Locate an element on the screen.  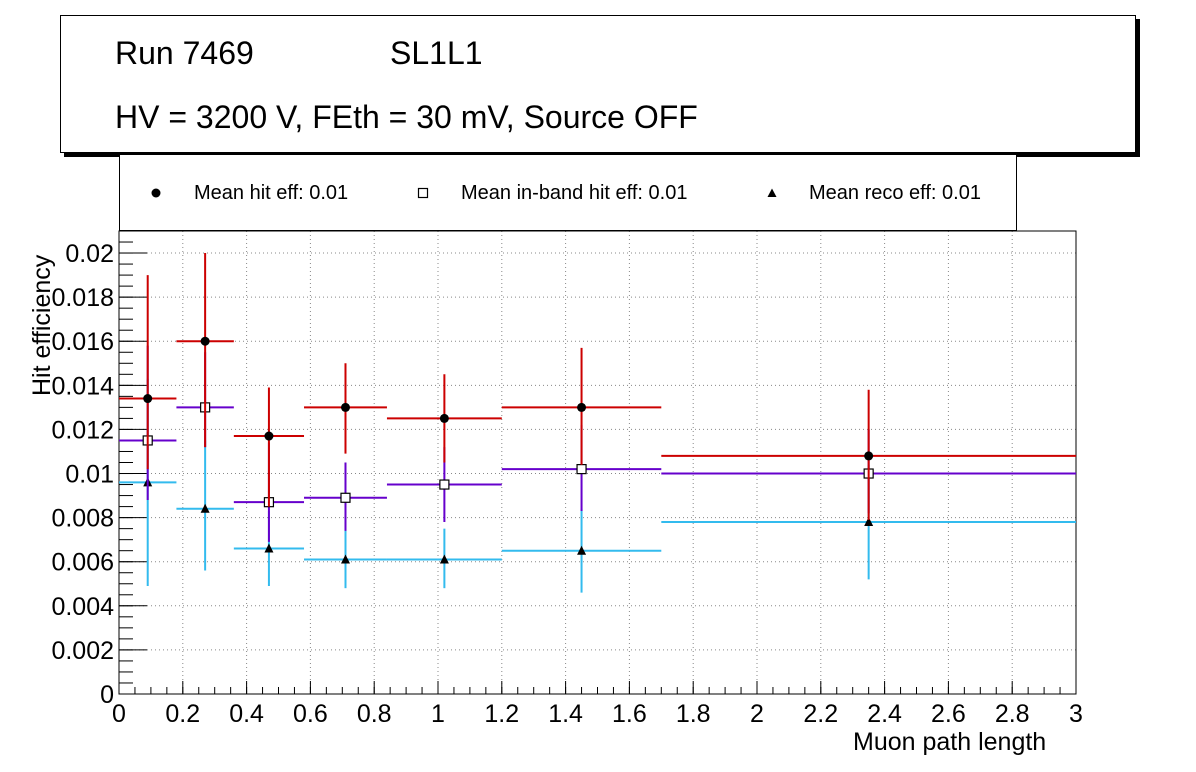
x-tick-label: 3 is located at coordinates (1076, 714).